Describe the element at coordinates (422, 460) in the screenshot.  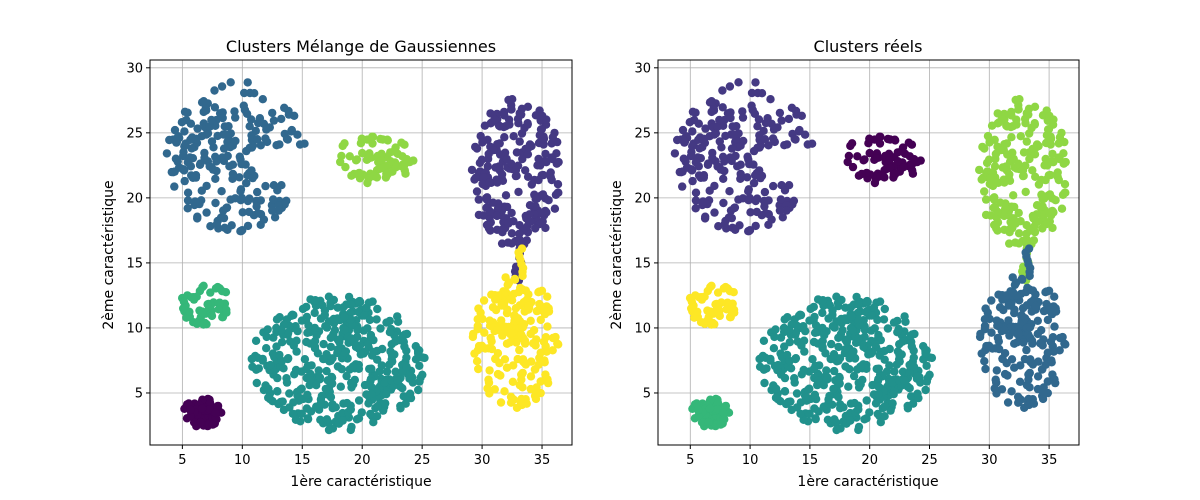
I see `left-x-tick-label: 25` at that location.